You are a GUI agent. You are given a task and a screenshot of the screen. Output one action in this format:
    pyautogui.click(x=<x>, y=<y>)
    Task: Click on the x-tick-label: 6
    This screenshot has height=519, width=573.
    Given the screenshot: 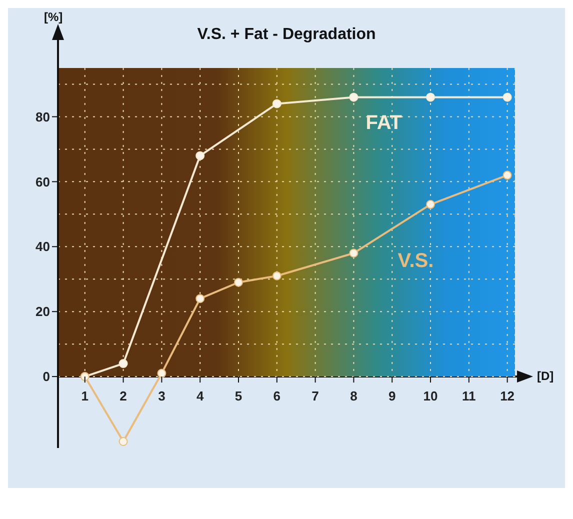 What is the action you would take?
    pyautogui.click(x=277, y=396)
    